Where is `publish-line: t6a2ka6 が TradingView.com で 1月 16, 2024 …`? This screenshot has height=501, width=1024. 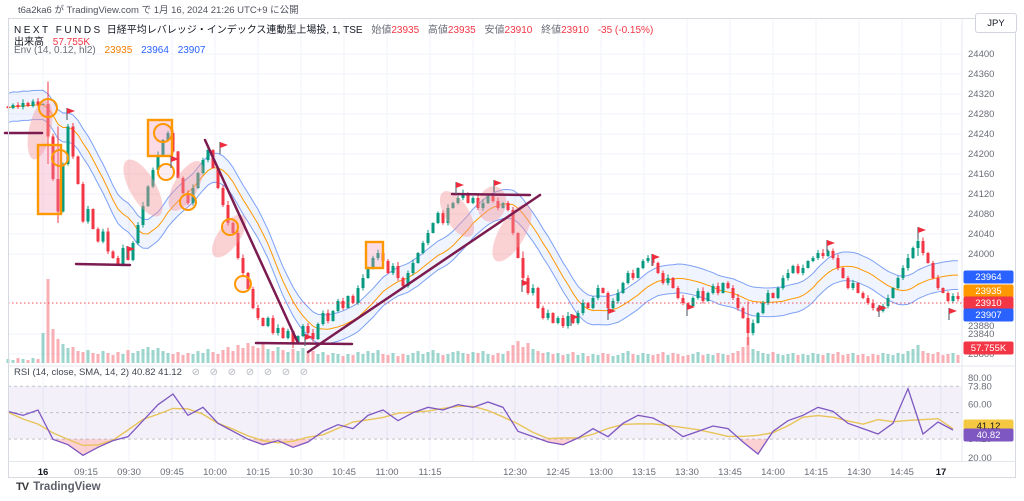
publish-line: t6a2ka6 が TradingView.com で 1月 16, 2024 … is located at coordinates (158, 10).